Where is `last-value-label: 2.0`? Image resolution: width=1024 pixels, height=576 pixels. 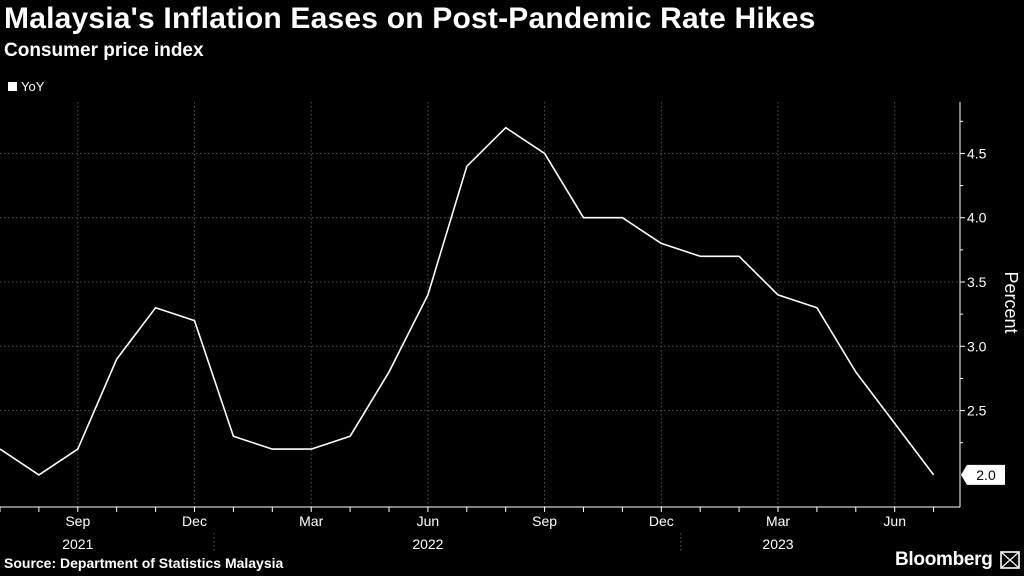 last-value-label: 2.0 is located at coordinates (983, 474).